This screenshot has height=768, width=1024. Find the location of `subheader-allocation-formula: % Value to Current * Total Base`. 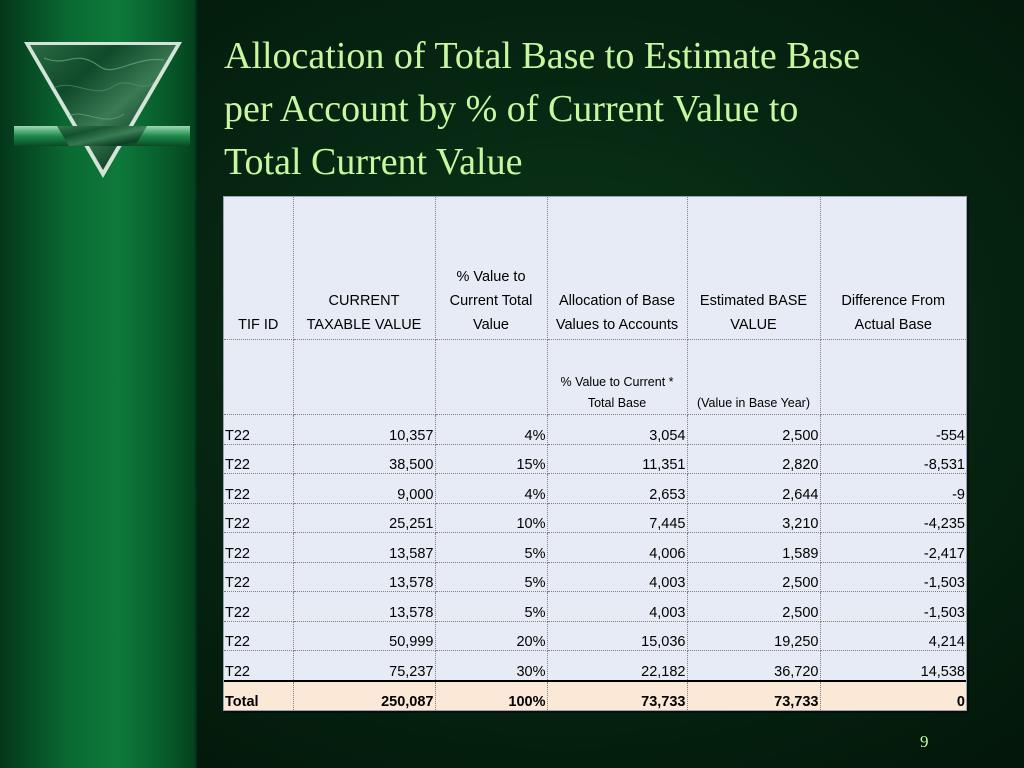

subheader-allocation-formula: % Value to Current * Total Base is located at coordinates (617, 377).